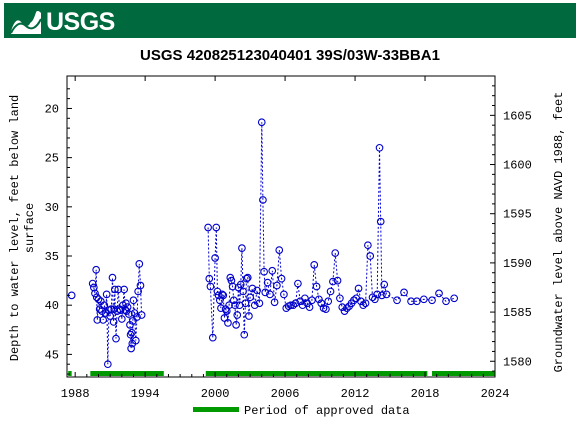 The image size is (580, 430). Describe the element at coordinates (145, 394) in the screenshot. I see `x-tick-label: 1994` at that location.